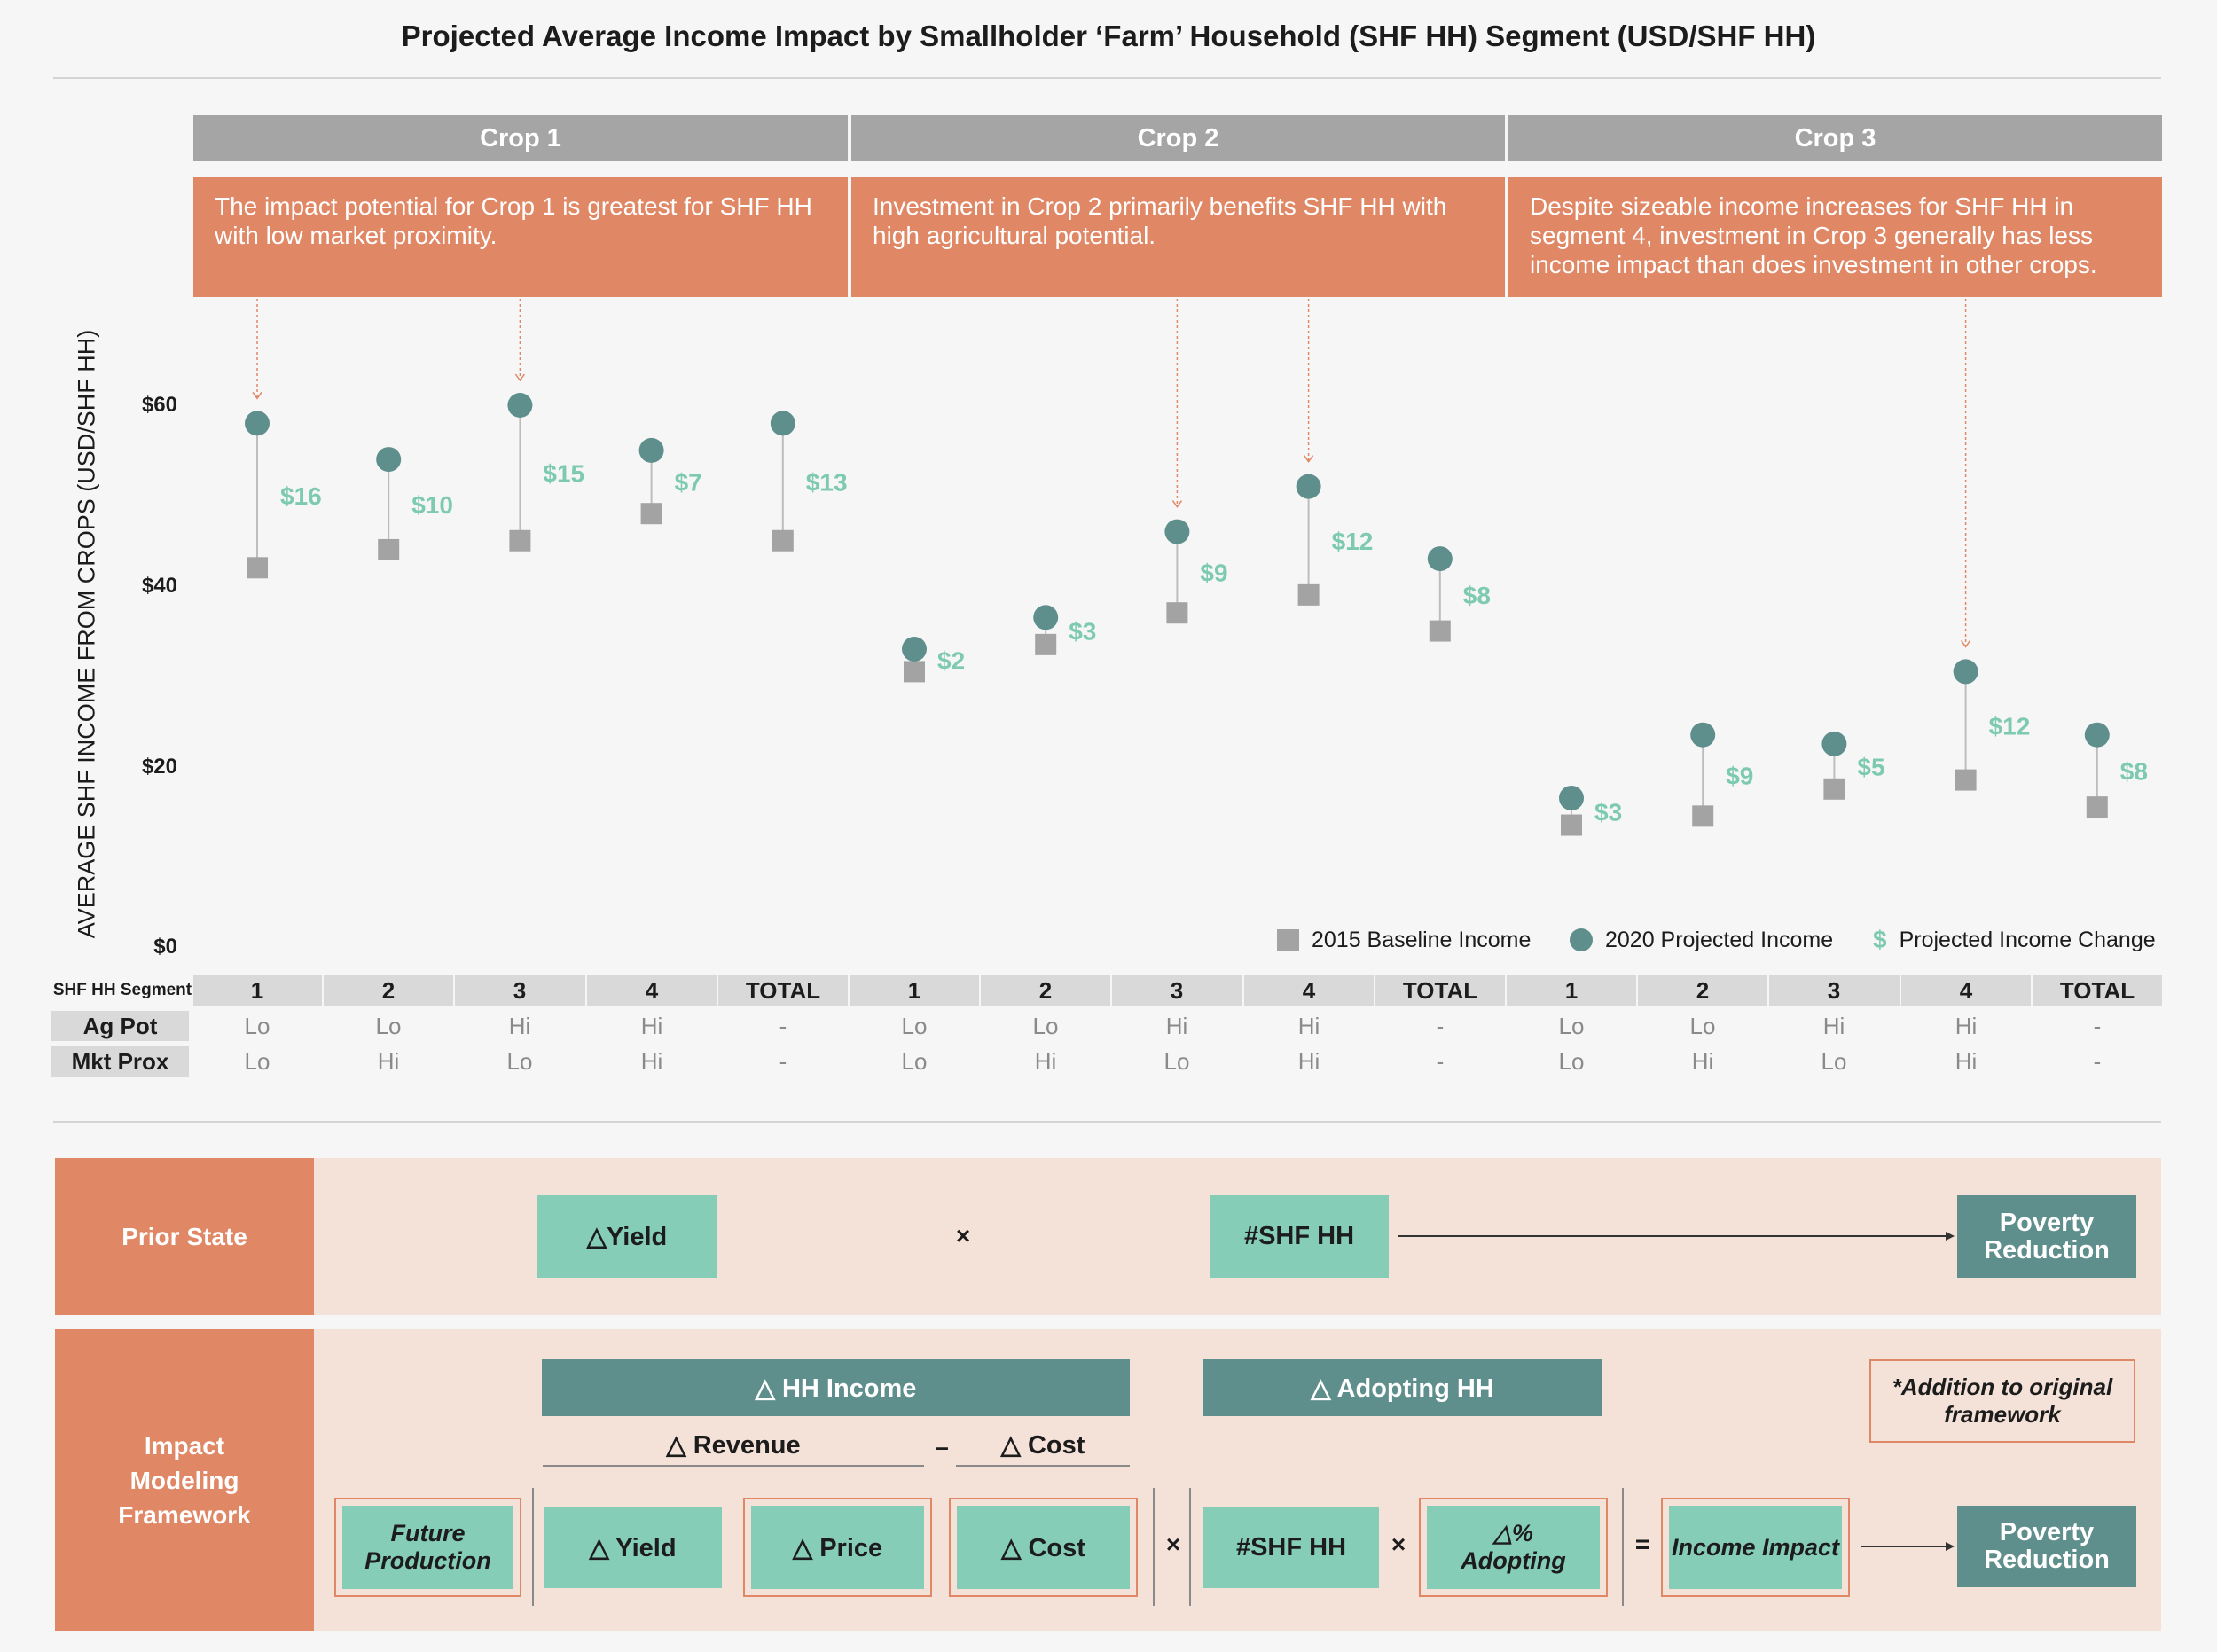 Image resolution: width=2217 pixels, height=1652 pixels. I want to click on impact-shf-box: #SHF HH, so click(1291, 1547).